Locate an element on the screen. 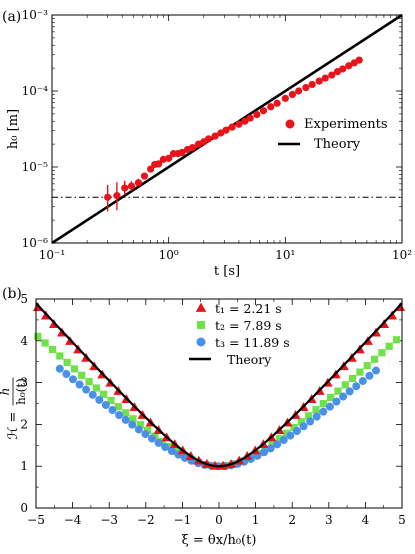  y-axis-label-denominator: h₀(t) is located at coordinates (21, 391).